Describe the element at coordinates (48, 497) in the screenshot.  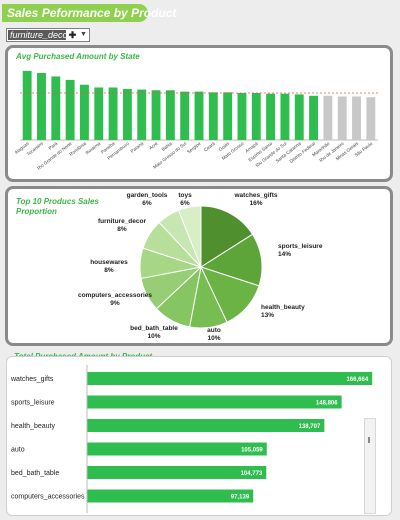
I see `product-tick-label: computers_accessories` at that location.